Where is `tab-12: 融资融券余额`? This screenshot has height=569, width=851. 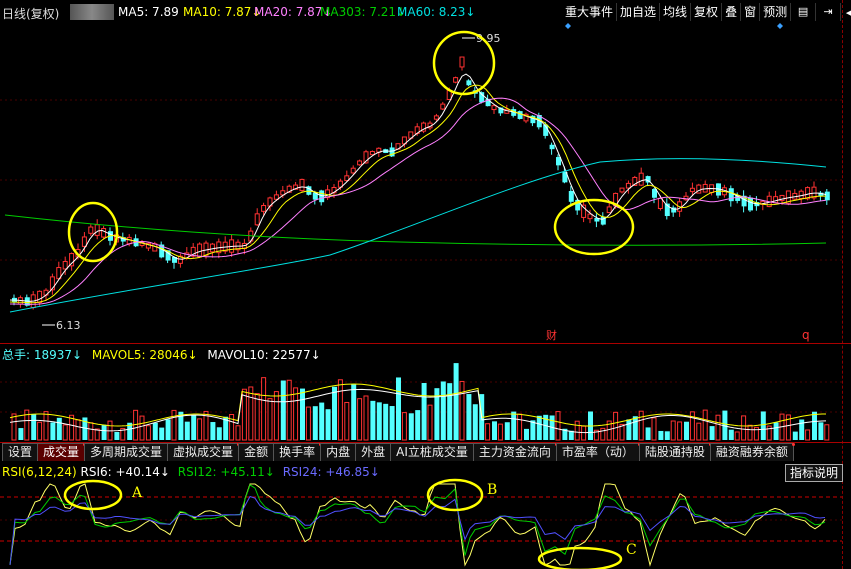
tab-12: 融资融券余额 is located at coordinates (752, 452).